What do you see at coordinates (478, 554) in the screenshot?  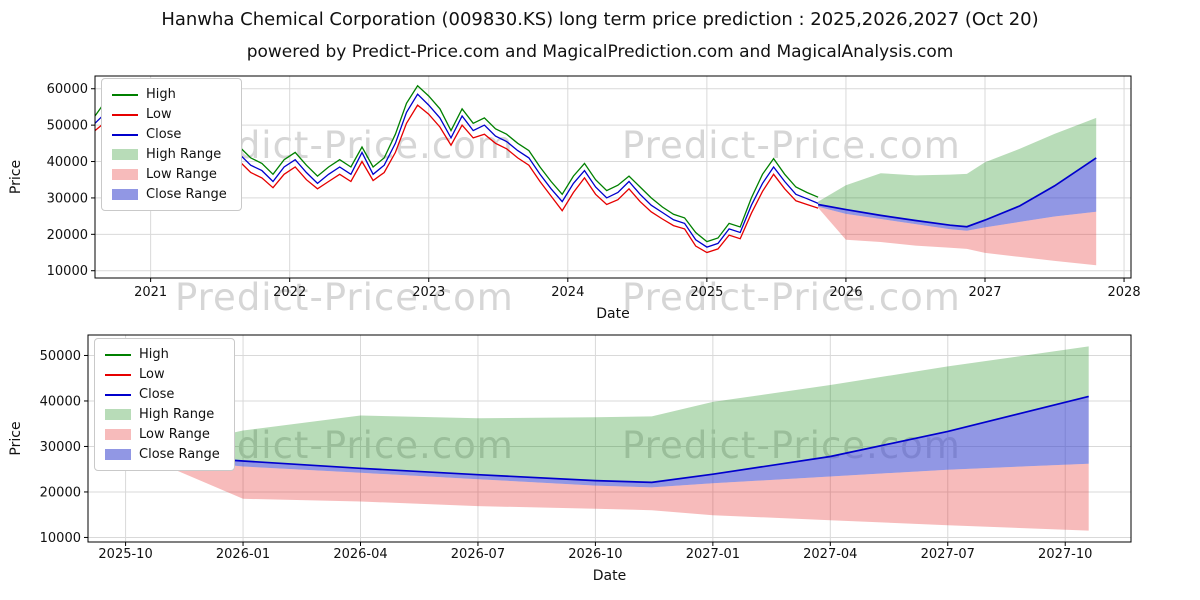 I see `x-tick-label: 2026-07` at bounding box center [478, 554].